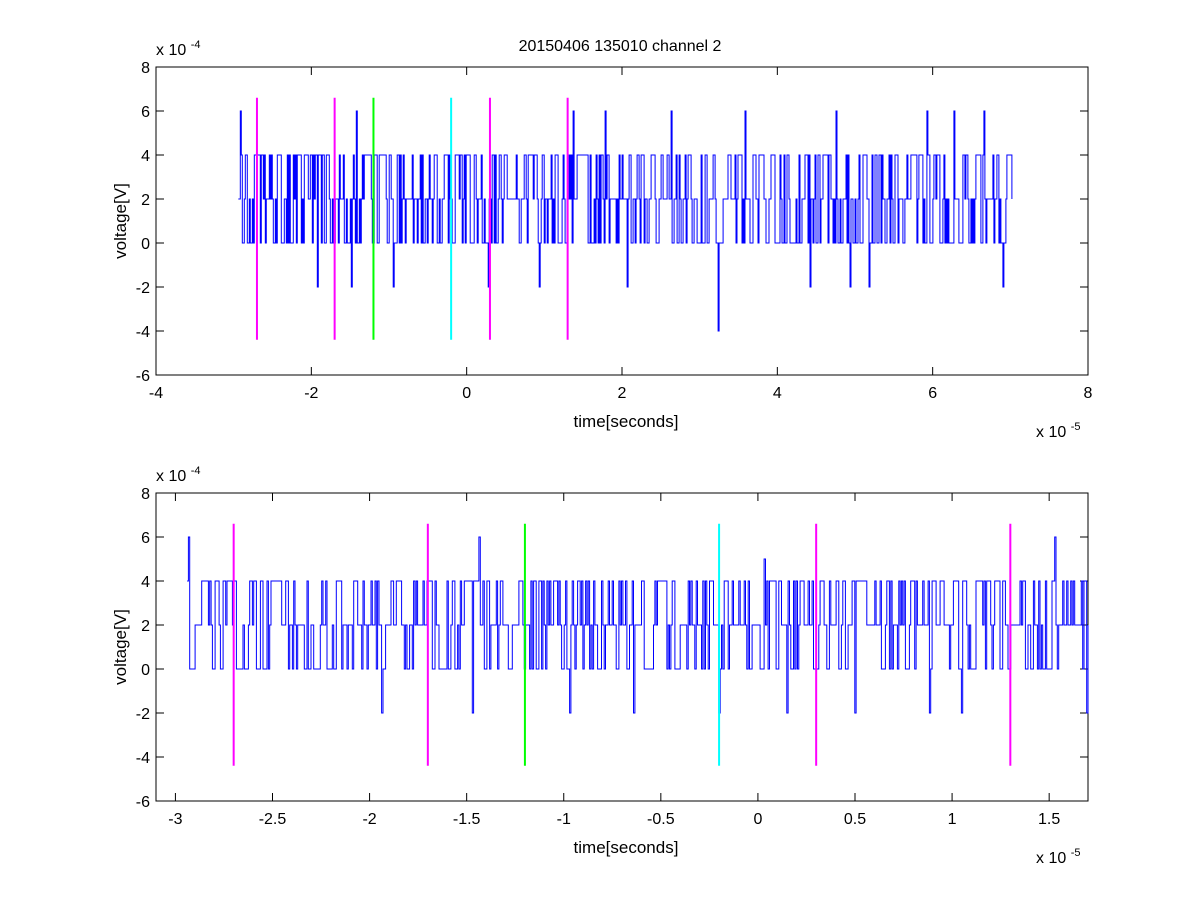  I want to click on x-tick-label: 6, so click(932, 393).